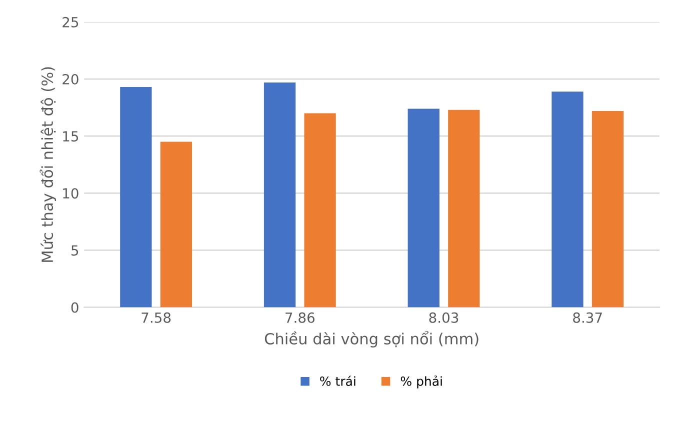  Describe the element at coordinates (371, 339) in the screenshot. I see `x-axis-title: Chiều dài vòng sợi nổi (mm)` at that location.